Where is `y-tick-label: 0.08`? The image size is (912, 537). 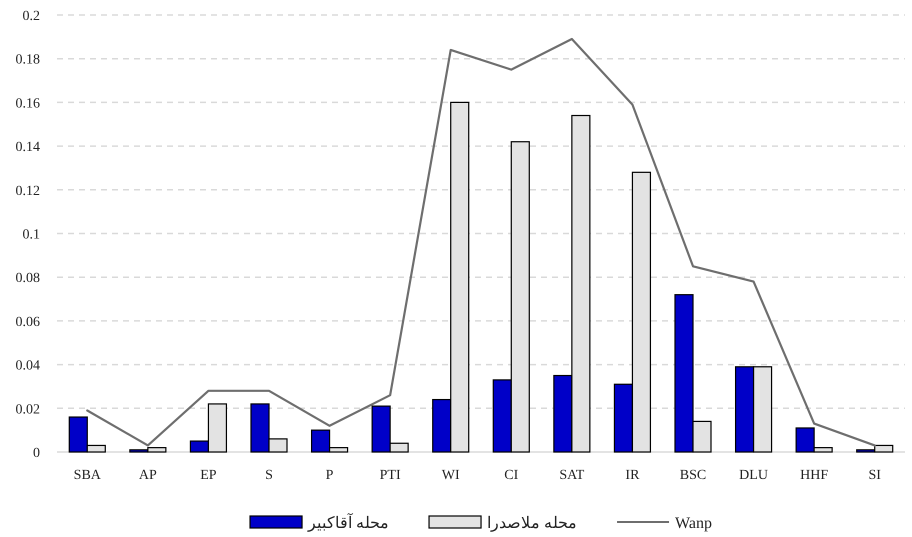 y-tick-label: 0.08 is located at coordinates (28, 278).